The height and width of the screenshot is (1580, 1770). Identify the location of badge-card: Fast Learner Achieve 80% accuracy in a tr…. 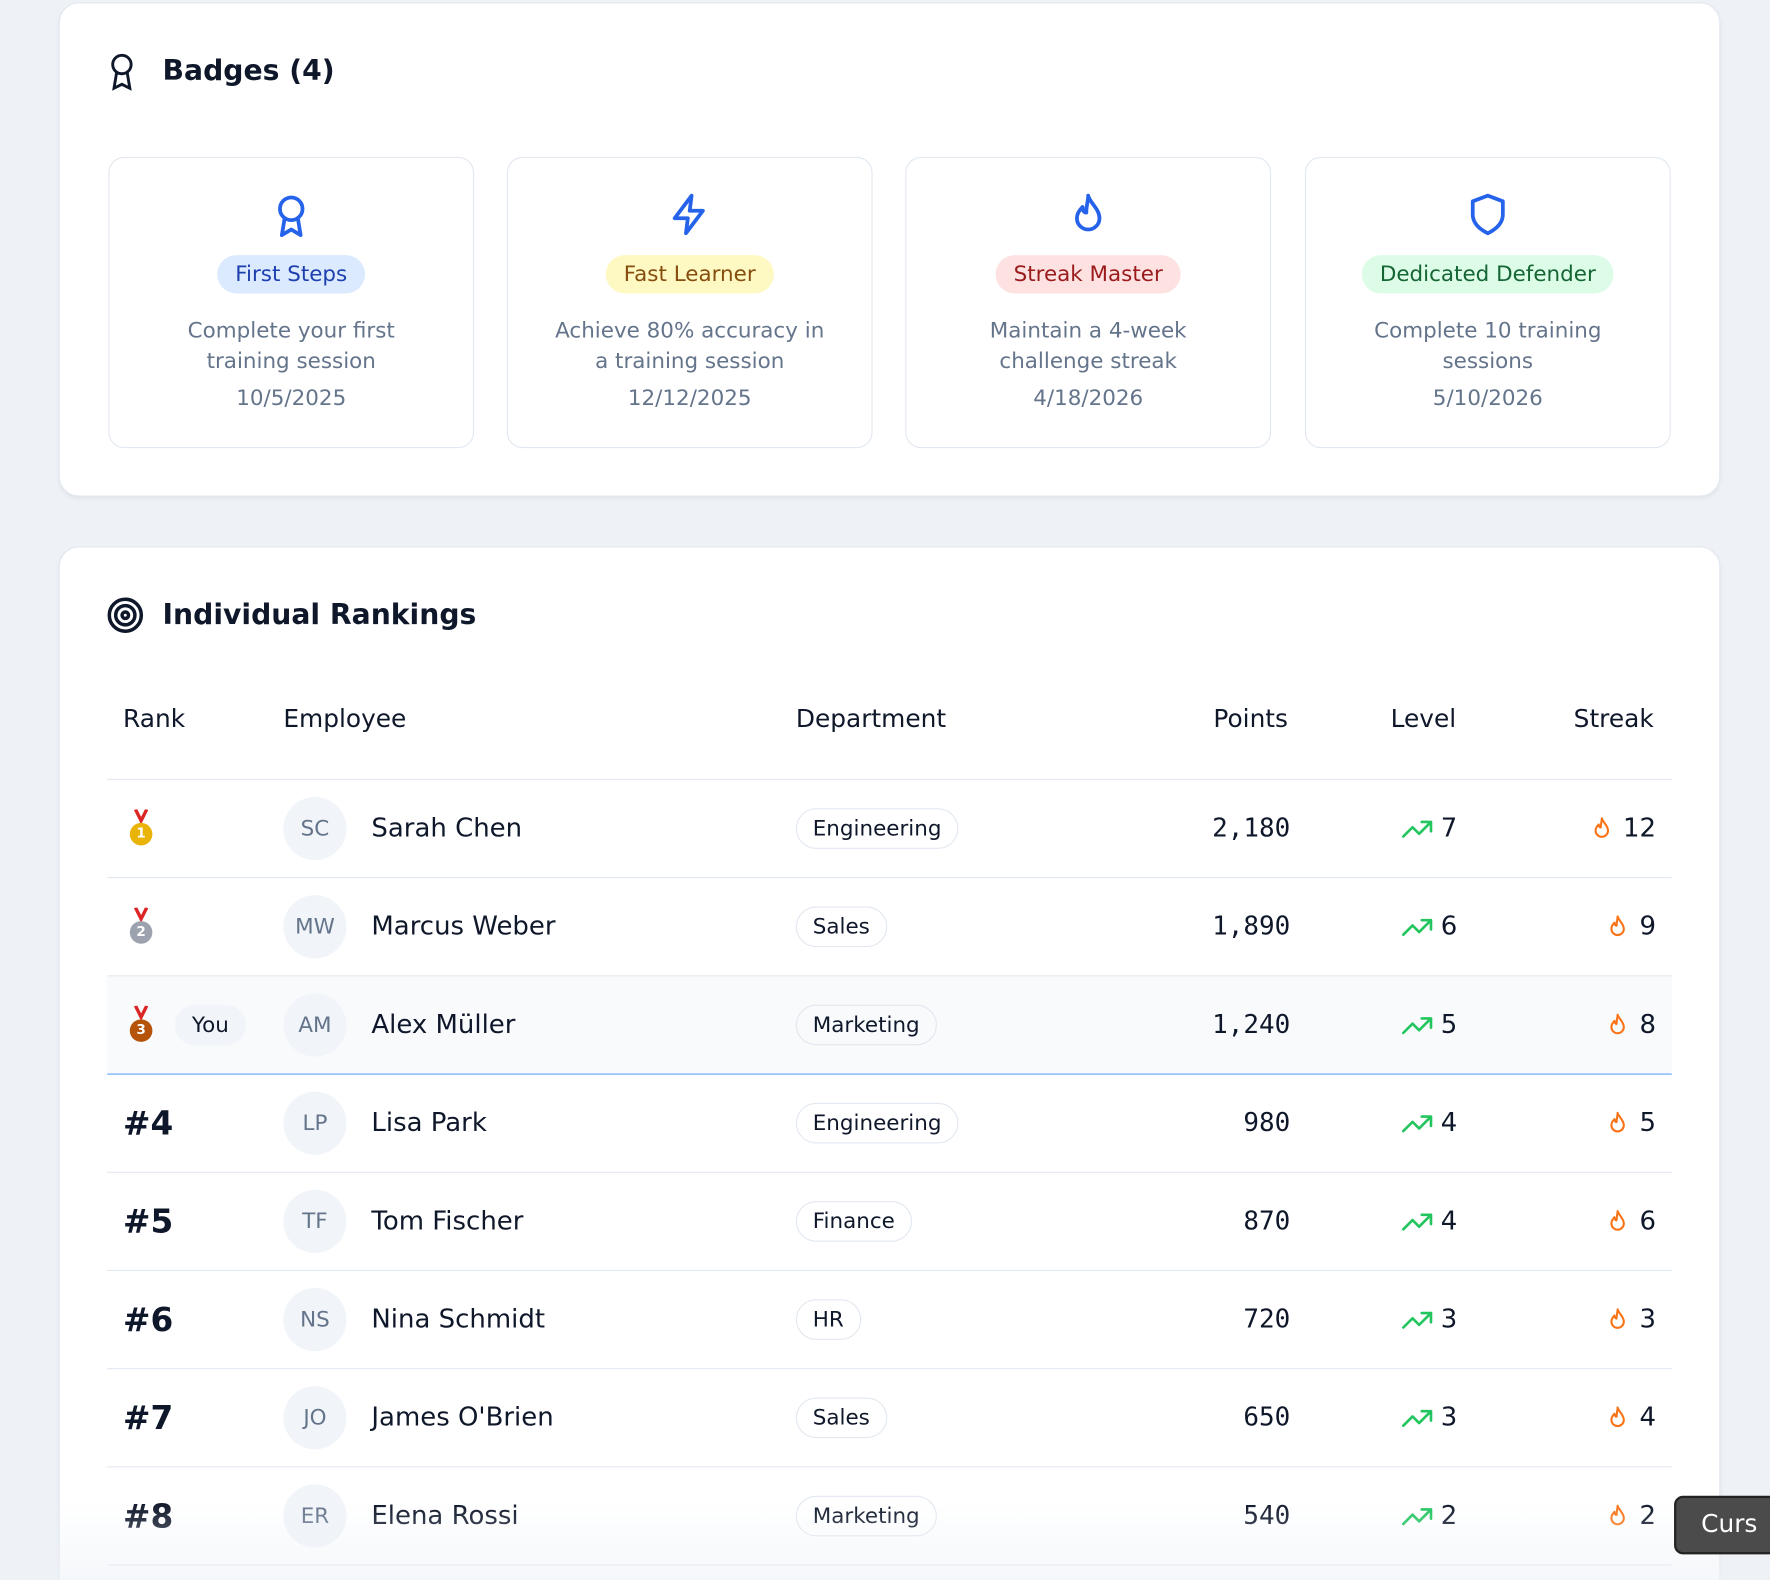
(689, 302).